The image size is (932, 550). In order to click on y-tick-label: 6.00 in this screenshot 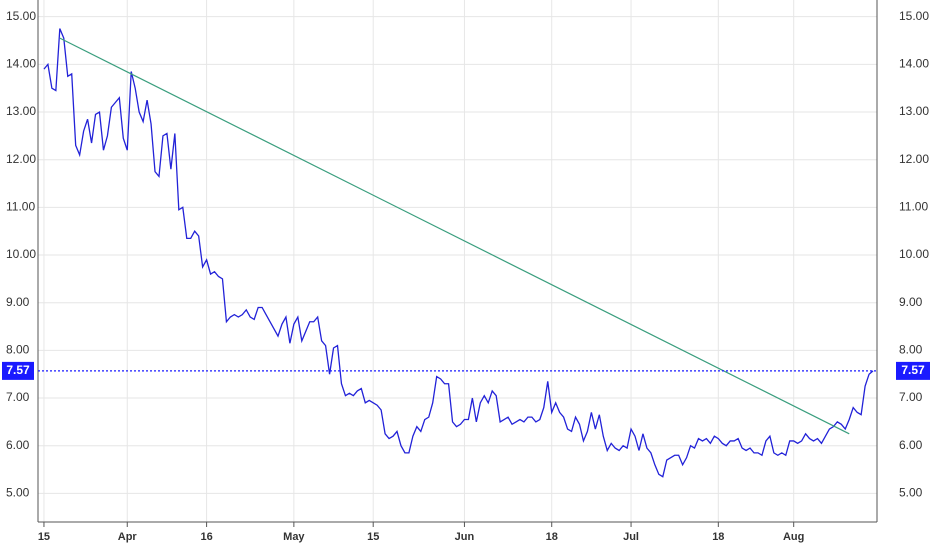, I will do `click(18, 445)`.